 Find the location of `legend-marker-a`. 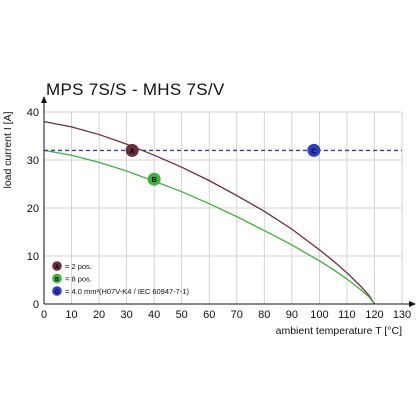

legend-marker-a is located at coordinates (57, 266).